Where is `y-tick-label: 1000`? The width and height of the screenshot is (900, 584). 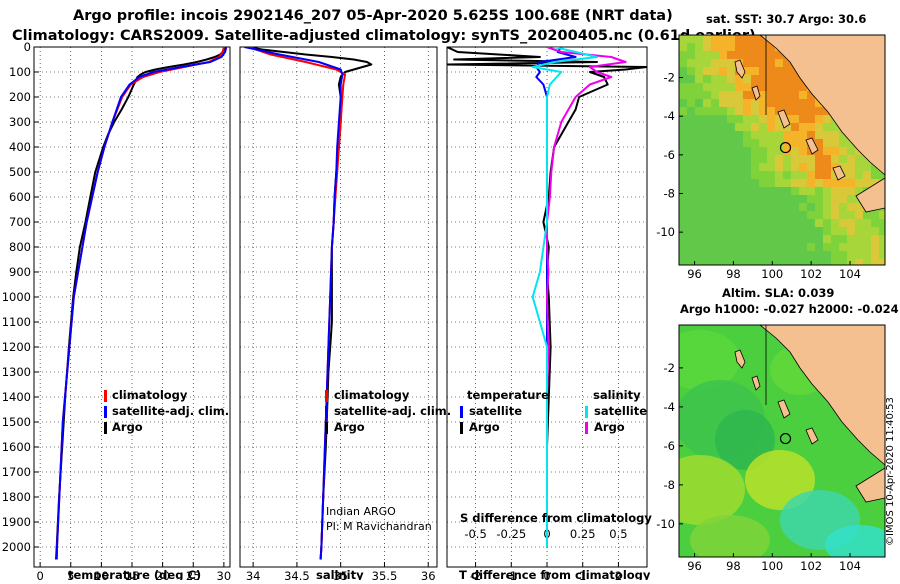 y-tick-label: 1000 is located at coordinates (16, 297).